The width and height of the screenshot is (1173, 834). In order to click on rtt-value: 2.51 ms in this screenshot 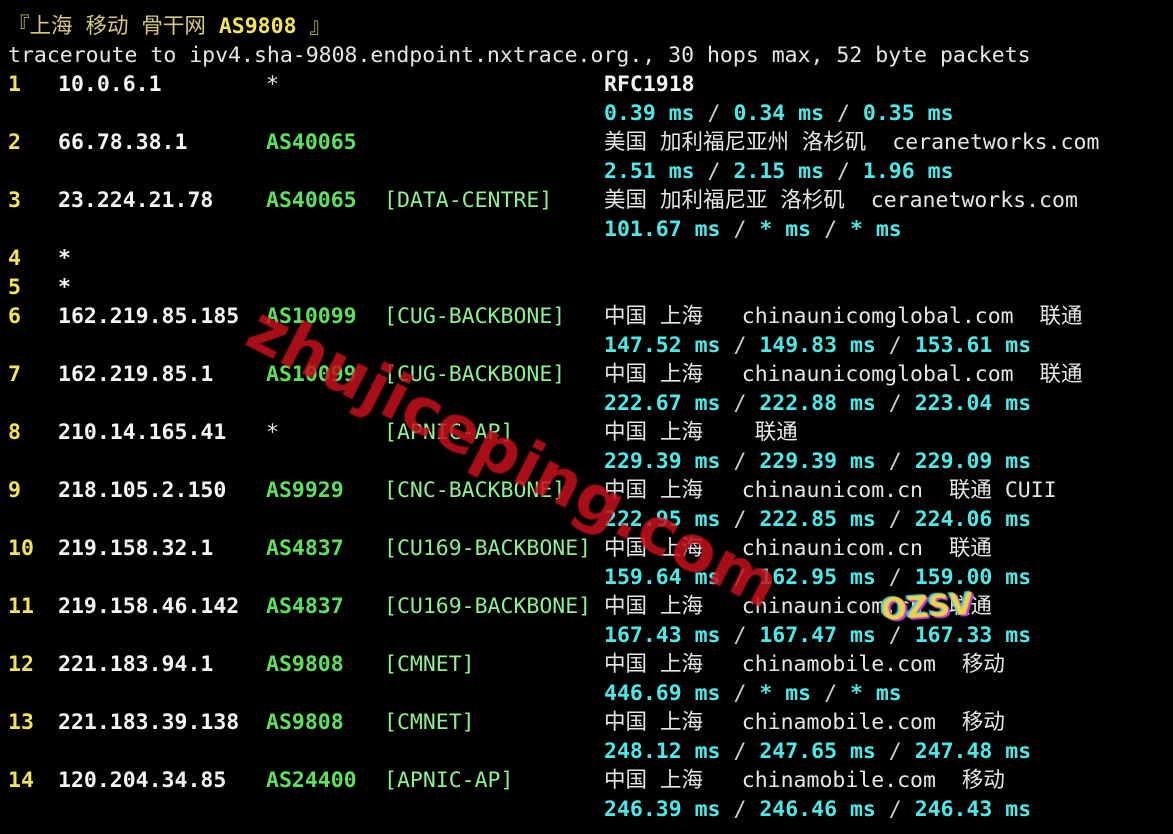, I will do `click(649, 171)`.